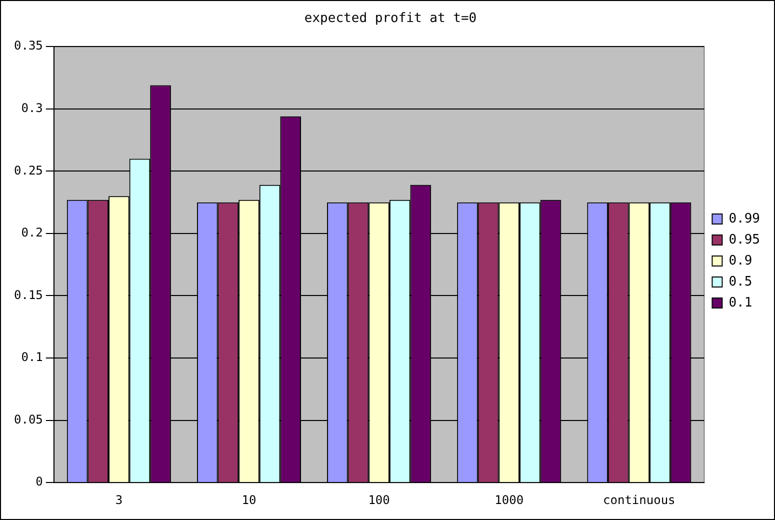 This screenshot has height=520, width=775. Describe the element at coordinates (119, 499) in the screenshot. I see `x-tick-label: 3` at that location.